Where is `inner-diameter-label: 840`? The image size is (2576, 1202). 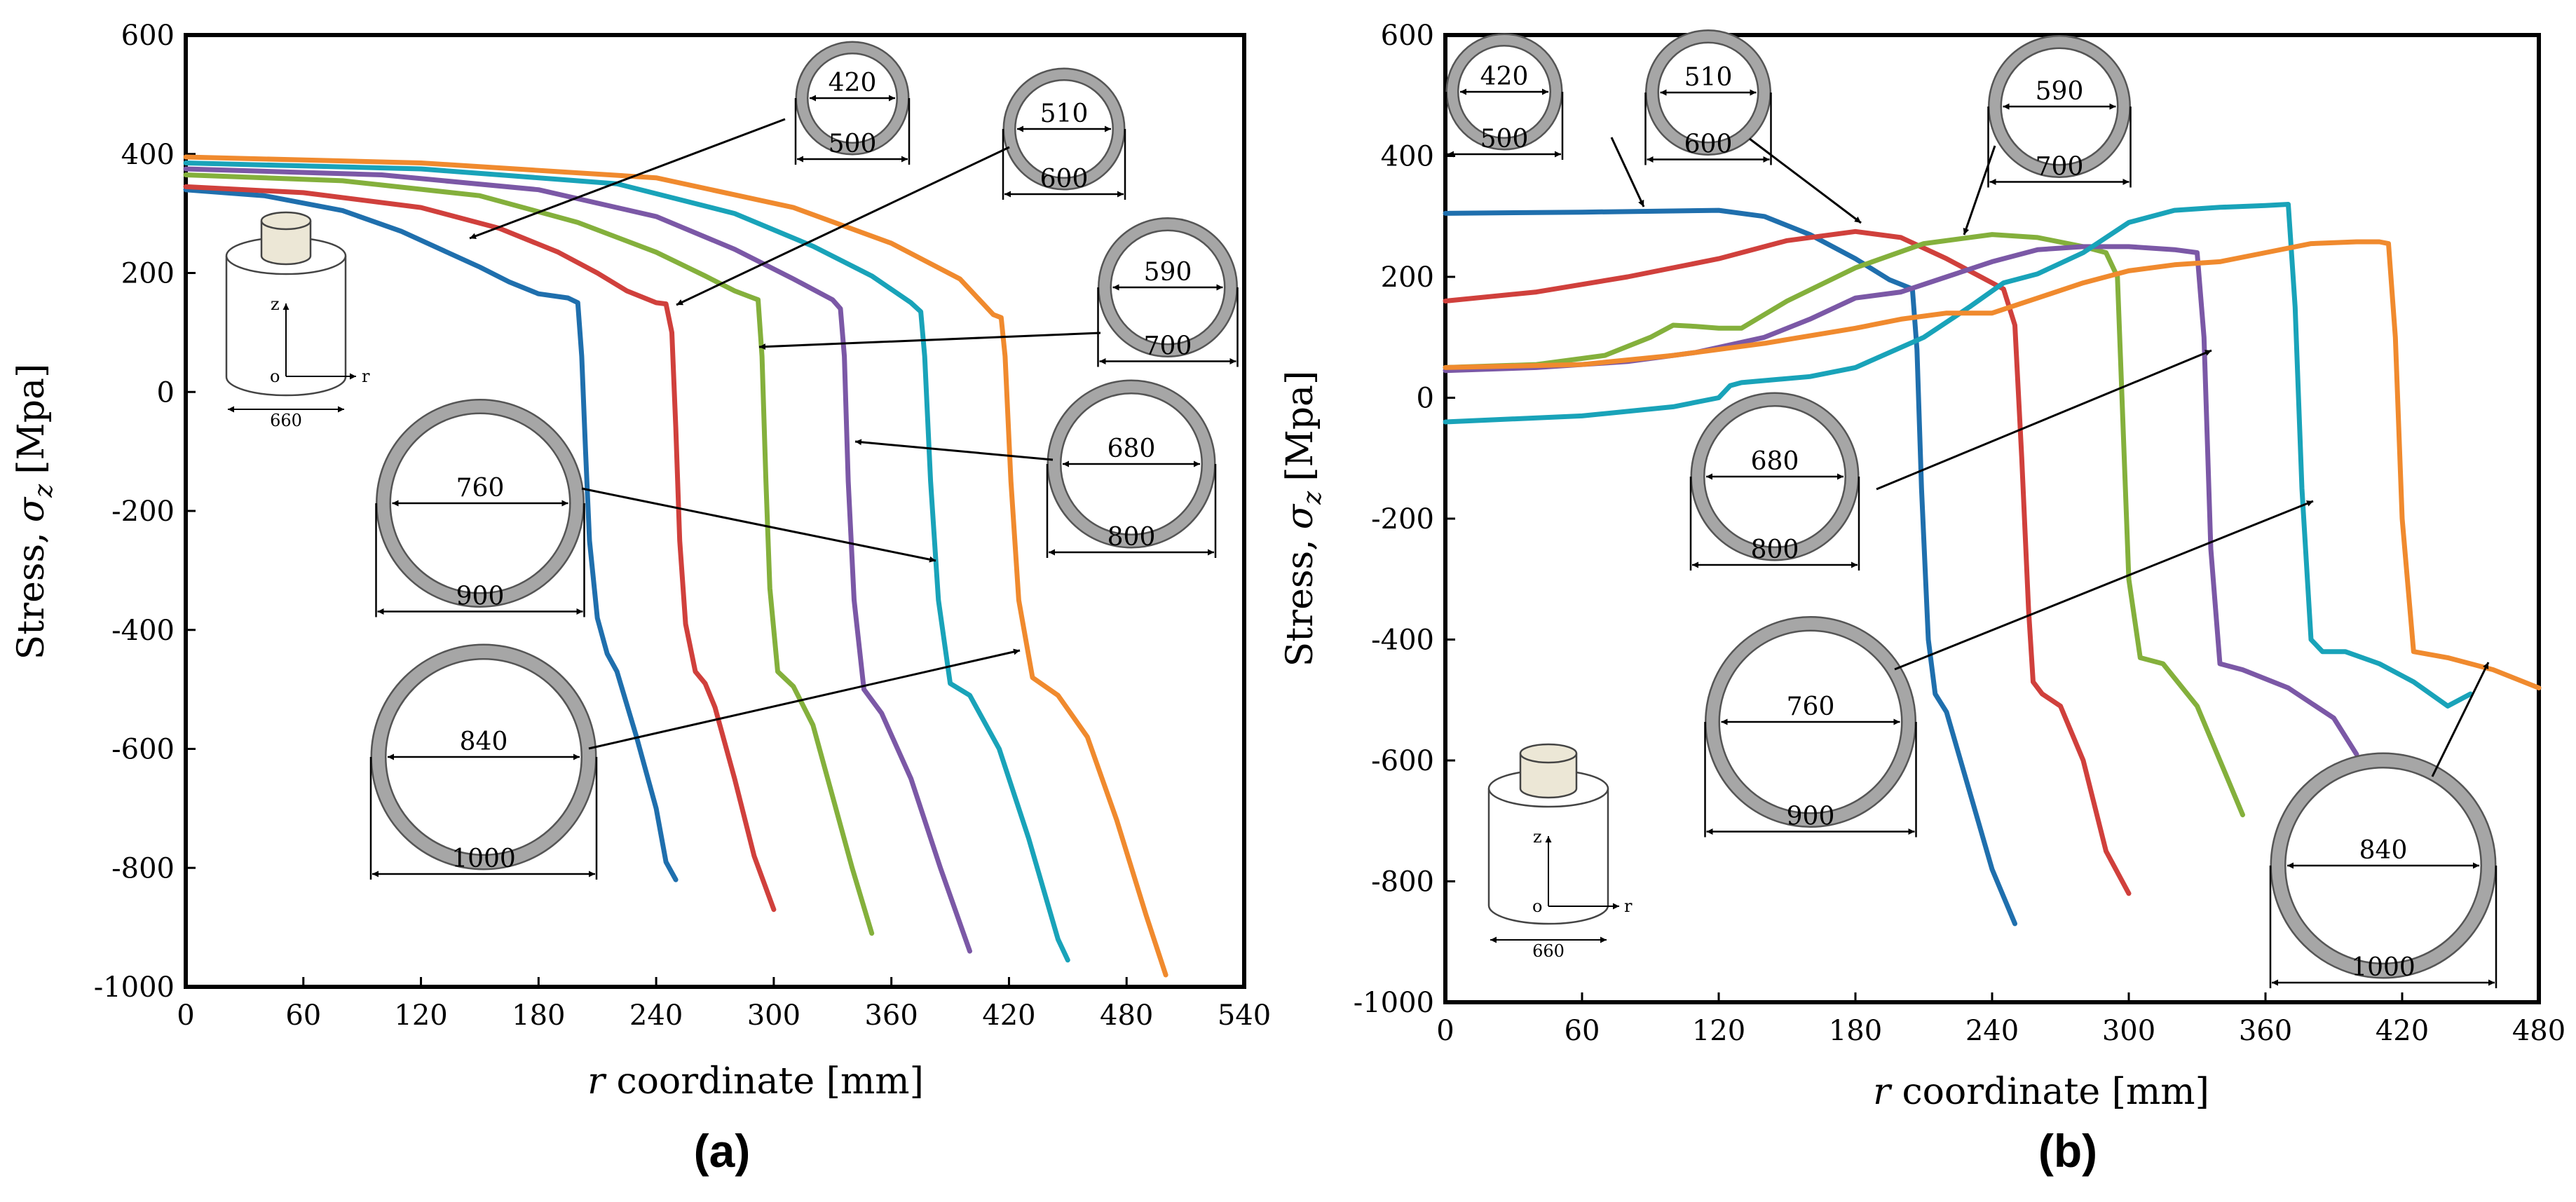 inner-diameter-label: 840 is located at coordinates (2383, 851).